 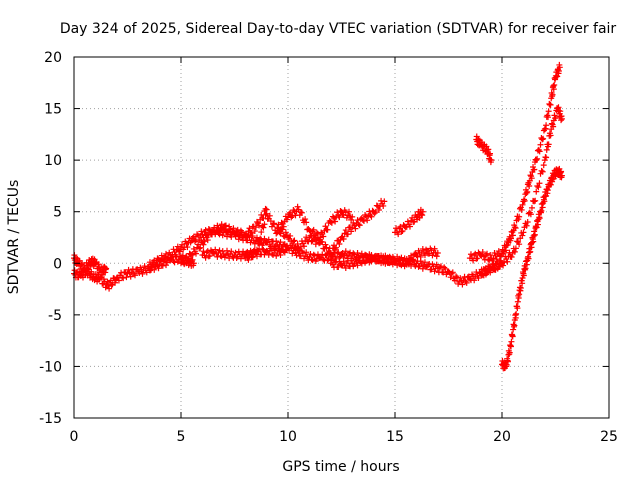 I want to click on series-track-g, so click(x=331, y=227).